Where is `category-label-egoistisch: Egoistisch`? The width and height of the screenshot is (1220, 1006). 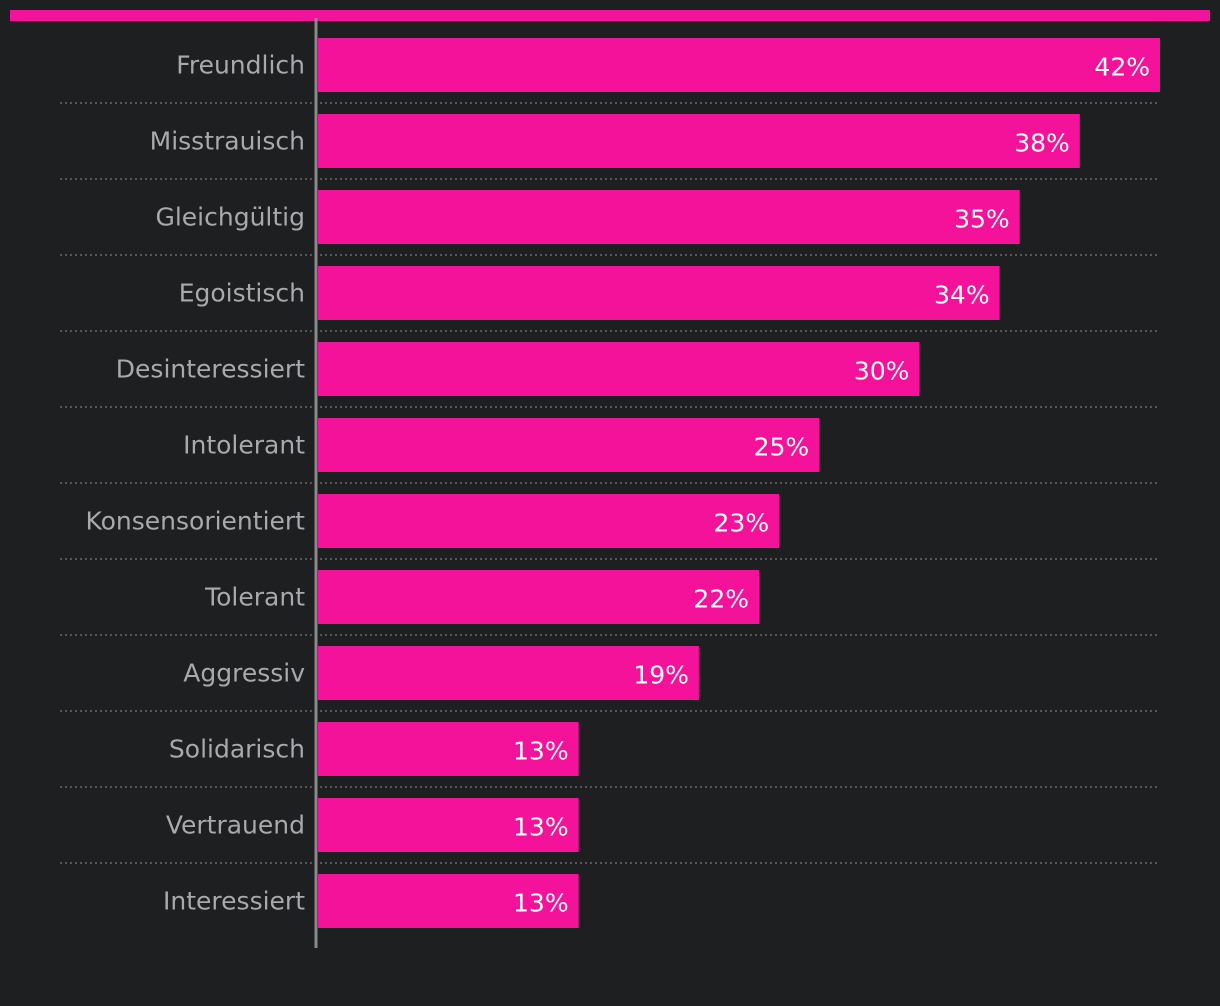 category-label-egoistisch: Egoistisch is located at coordinates (242, 293).